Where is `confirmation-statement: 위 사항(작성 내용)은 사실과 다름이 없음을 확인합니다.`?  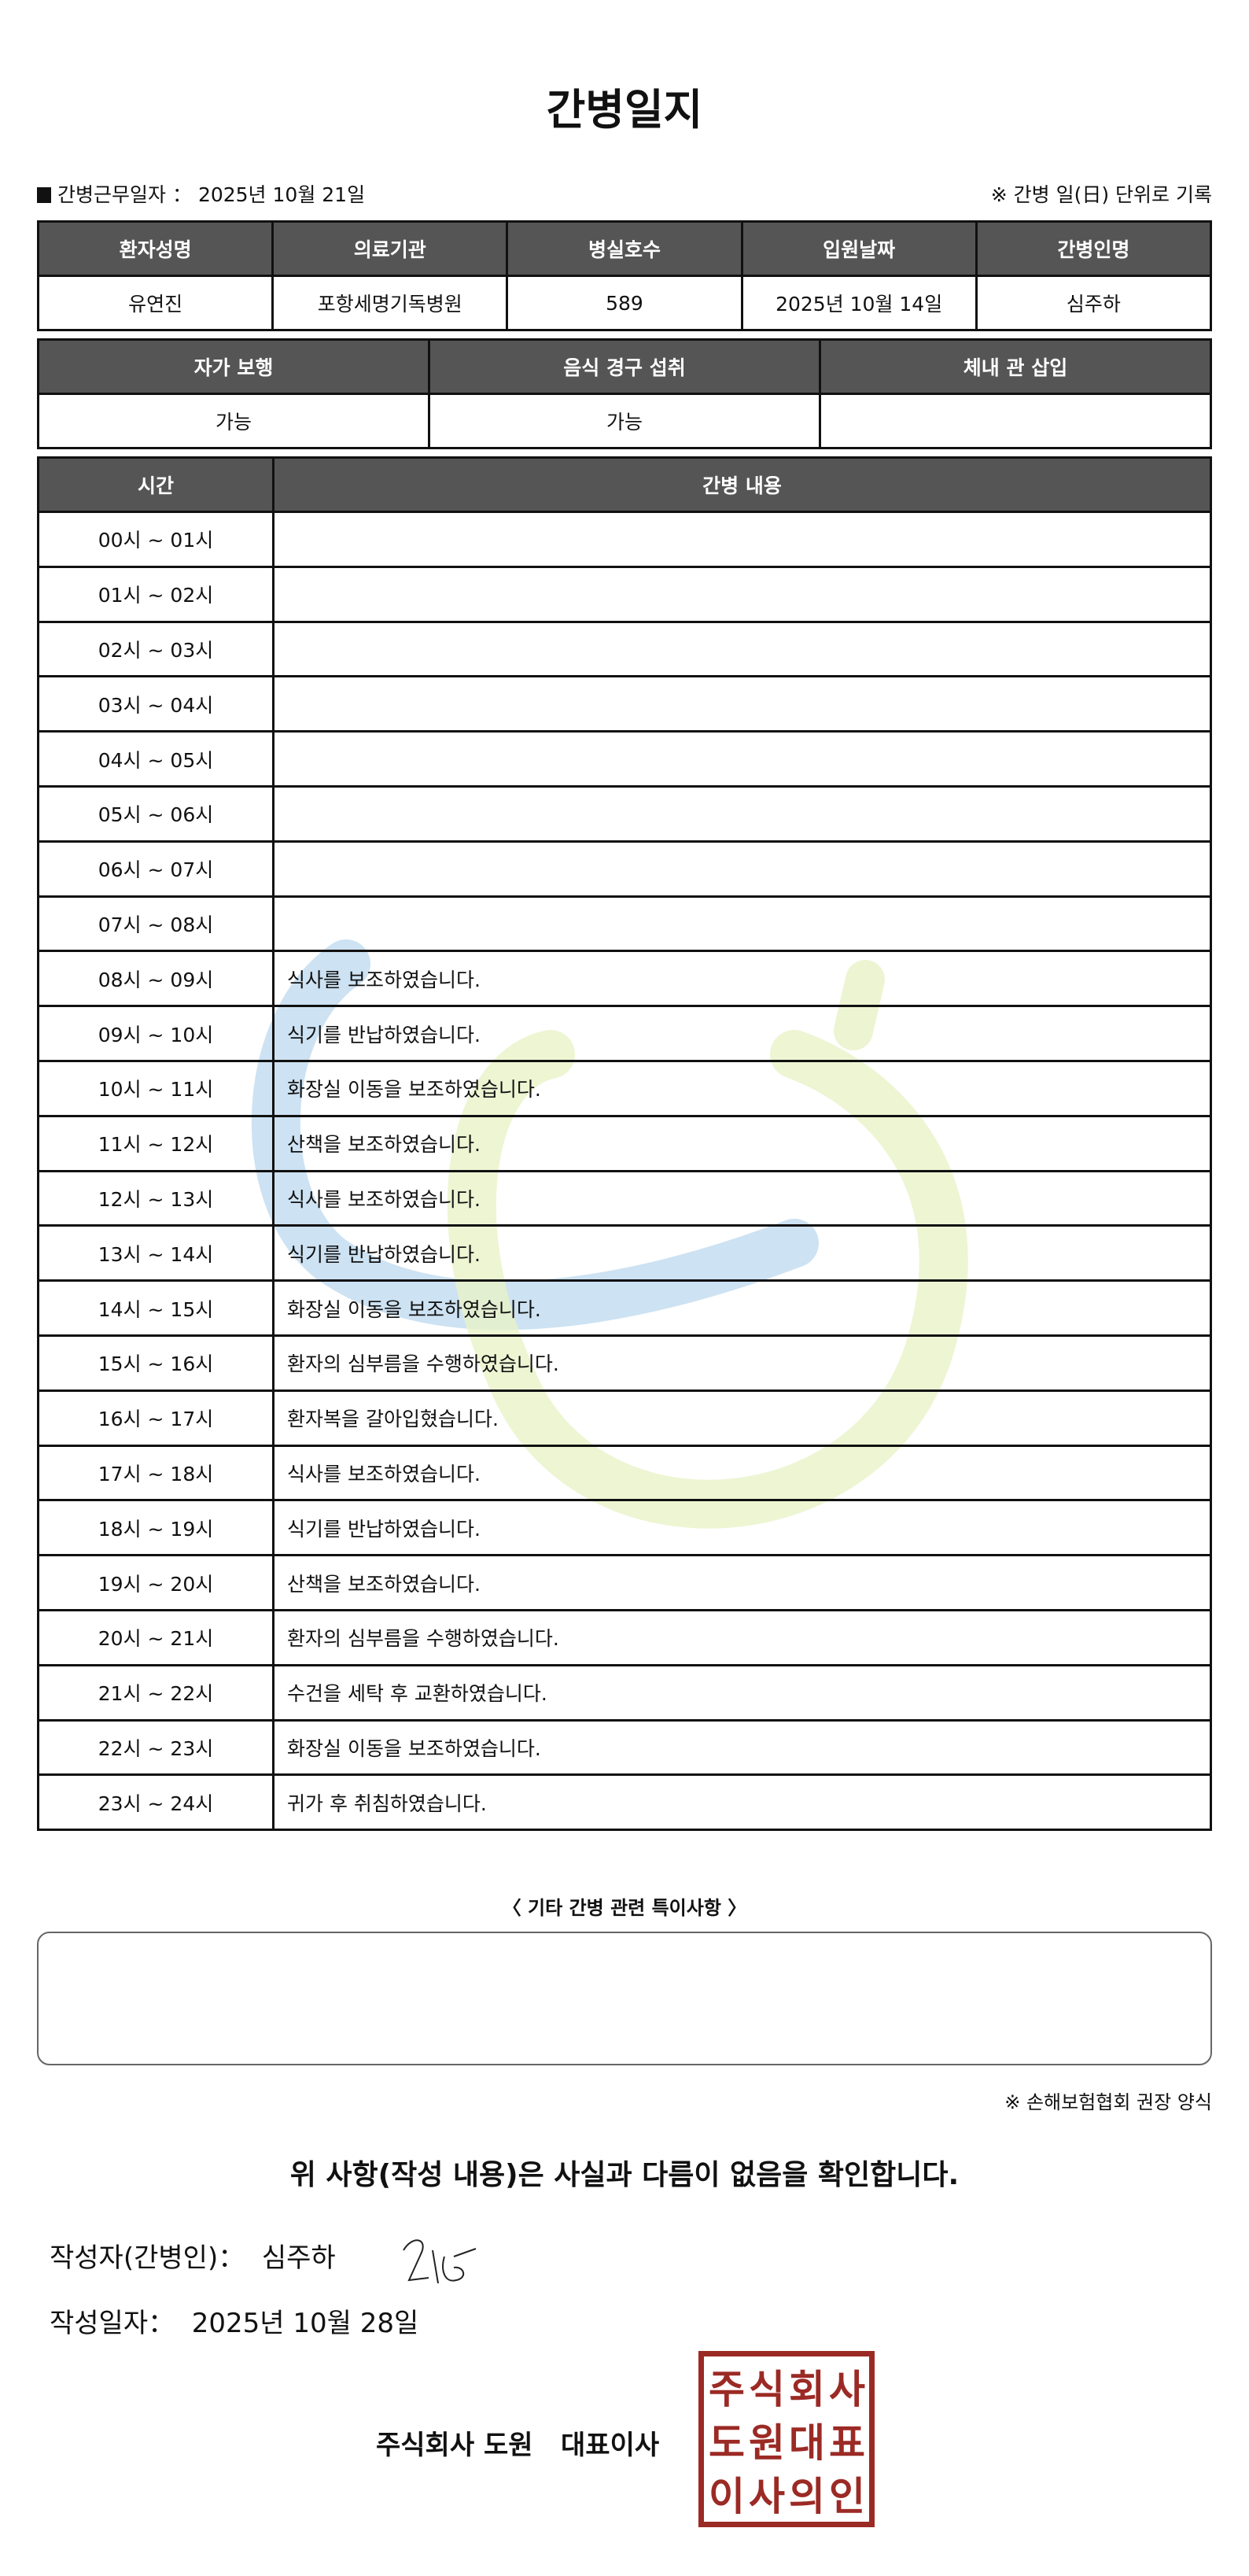 confirmation-statement: 위 사항(작성 내용)은 사실과 다름이 없음을 확인합니다. is located at coordinates (624, 2175).